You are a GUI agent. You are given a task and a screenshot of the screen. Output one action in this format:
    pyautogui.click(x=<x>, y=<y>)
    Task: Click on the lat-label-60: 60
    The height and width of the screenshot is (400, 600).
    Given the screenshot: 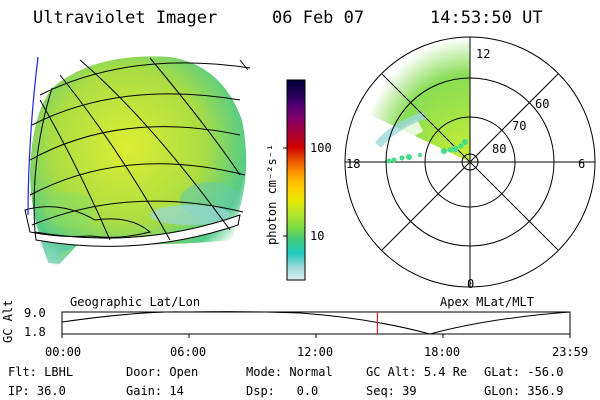 What is the action you would take?
    pyautogui.click(x=542, y=104)
    